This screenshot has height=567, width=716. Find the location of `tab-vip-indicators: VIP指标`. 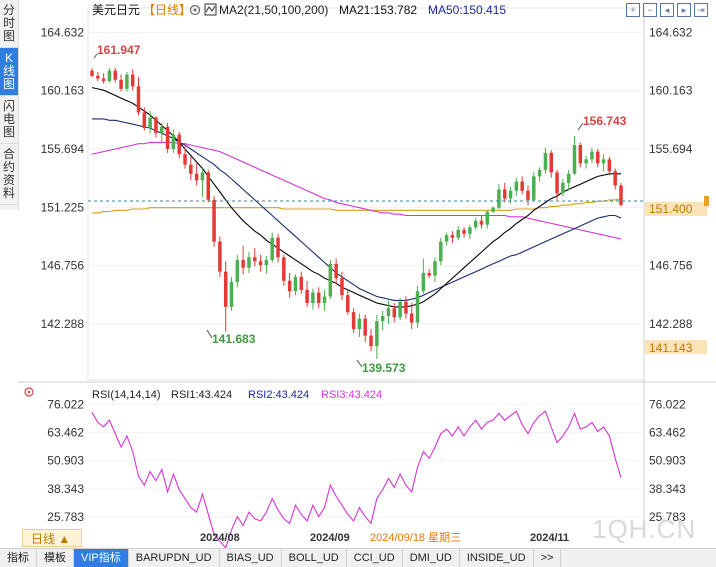

tab-vip-indicators: VIP指标 is located at coordinates (101, 558).